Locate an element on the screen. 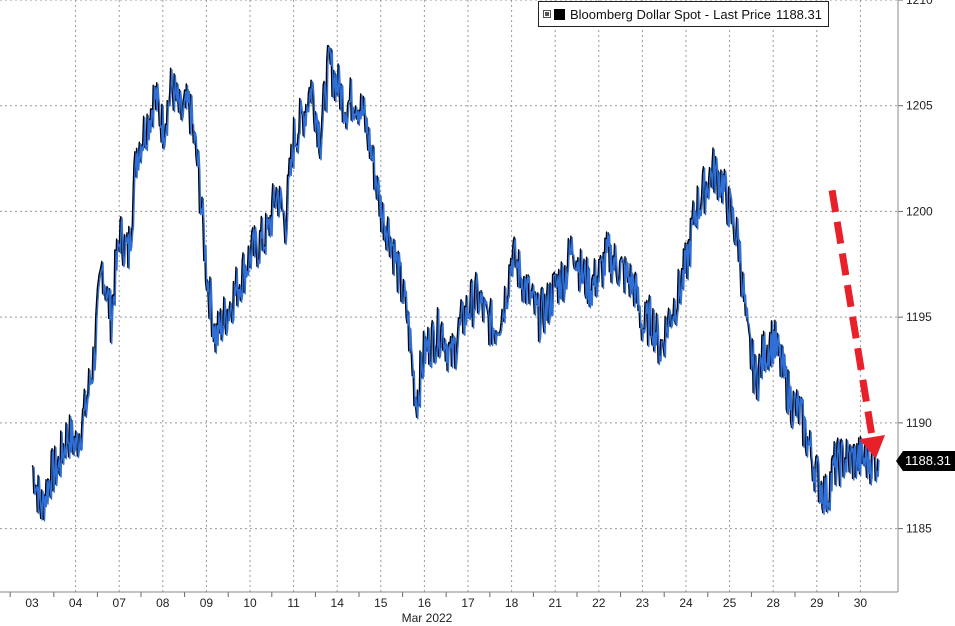  x-tick-label: 09 is located at coordinates (207, 603).